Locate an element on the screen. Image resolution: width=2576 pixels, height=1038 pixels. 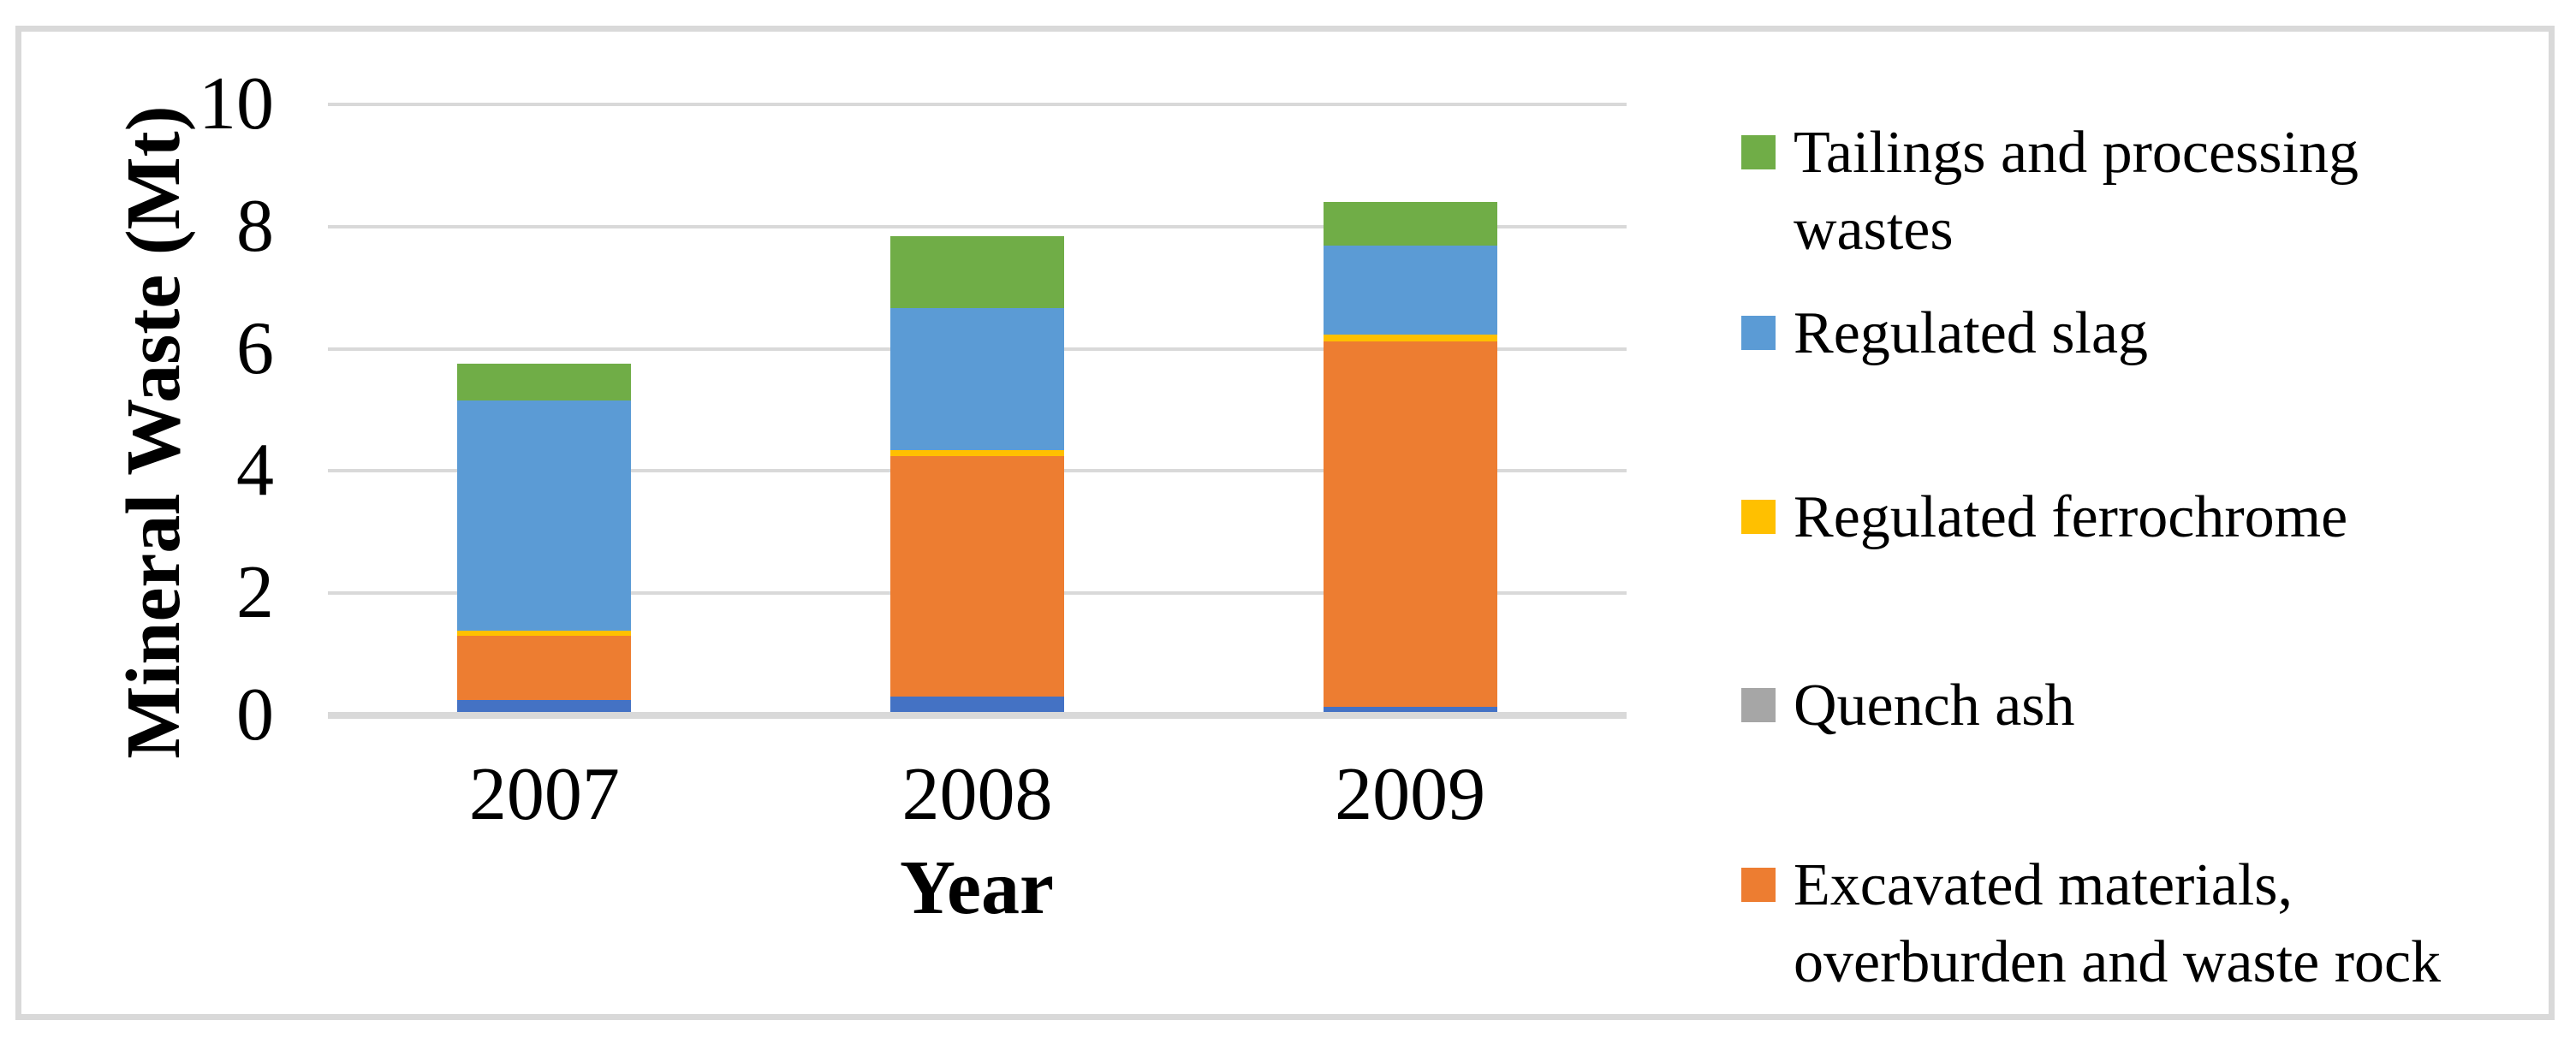
legend-item-regulated-ferrochrome: Regulated ferrochrome is located at coordinates (2135, 517).